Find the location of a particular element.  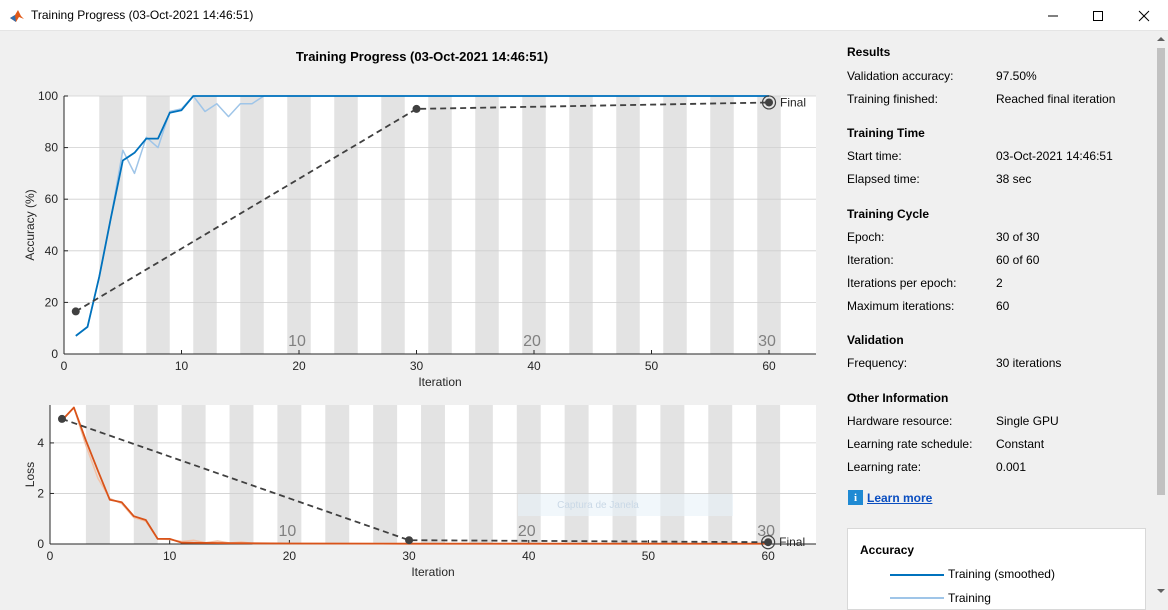

loss-training-smoothed-line is located at coordinates (415, 475).